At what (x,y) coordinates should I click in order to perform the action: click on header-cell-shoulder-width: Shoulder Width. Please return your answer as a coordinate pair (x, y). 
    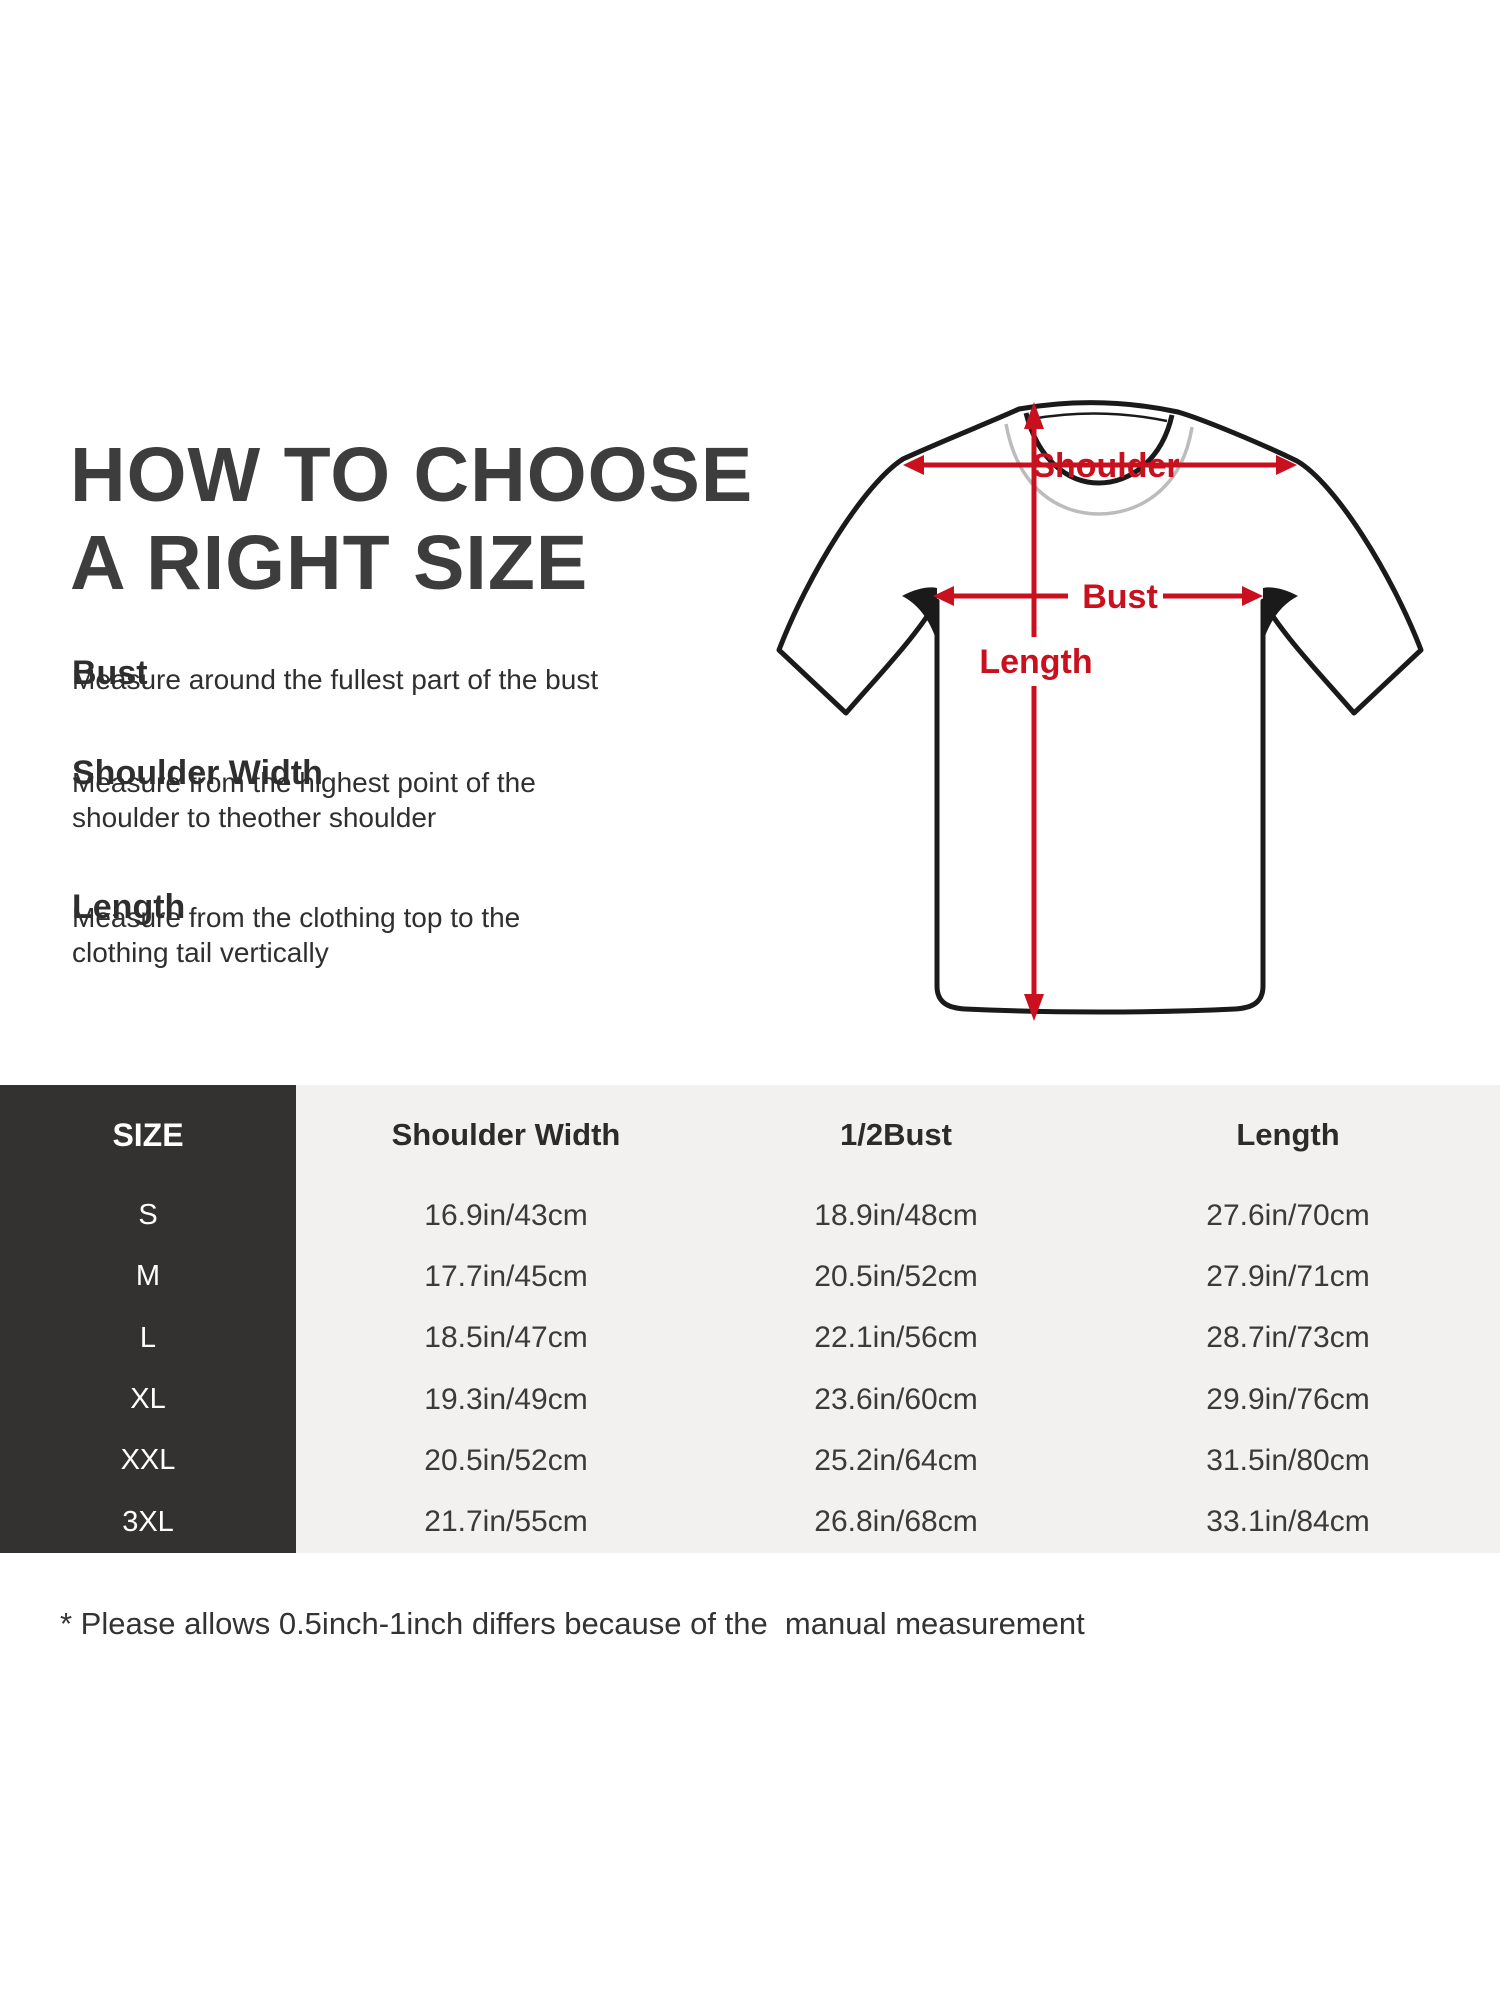
    Looking at the image, I should click on (506, 1134).